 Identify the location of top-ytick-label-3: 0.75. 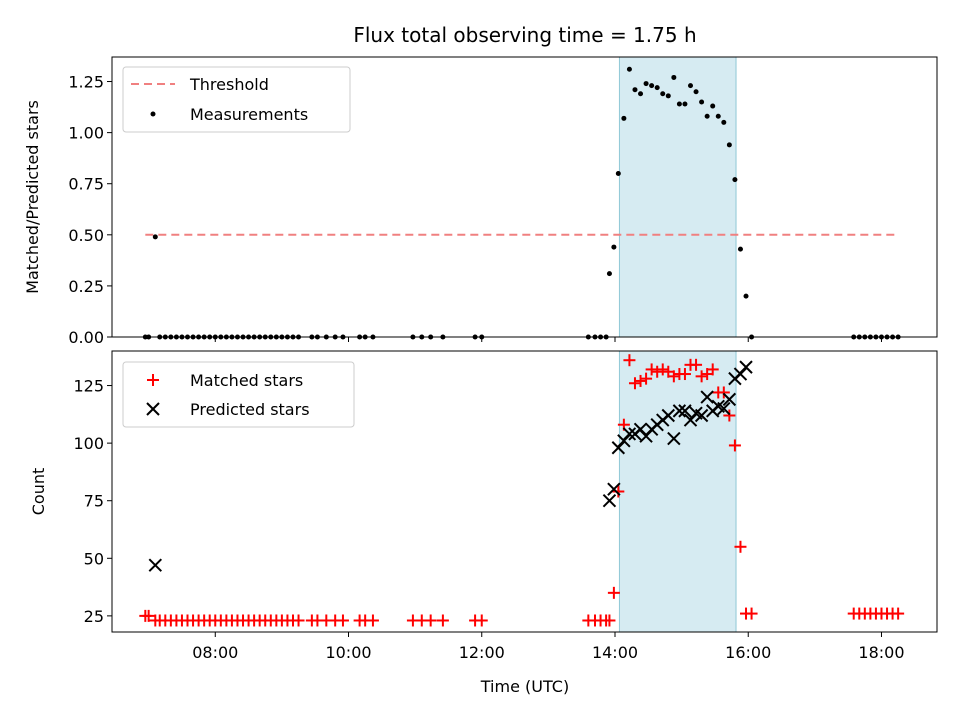
(86, 184).